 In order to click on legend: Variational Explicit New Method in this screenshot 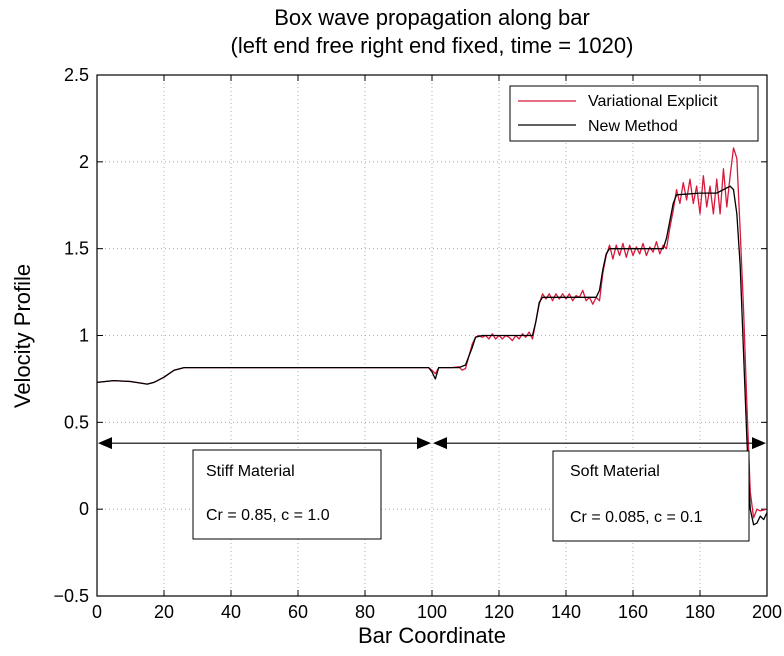, I will do `click(634, 113)`.